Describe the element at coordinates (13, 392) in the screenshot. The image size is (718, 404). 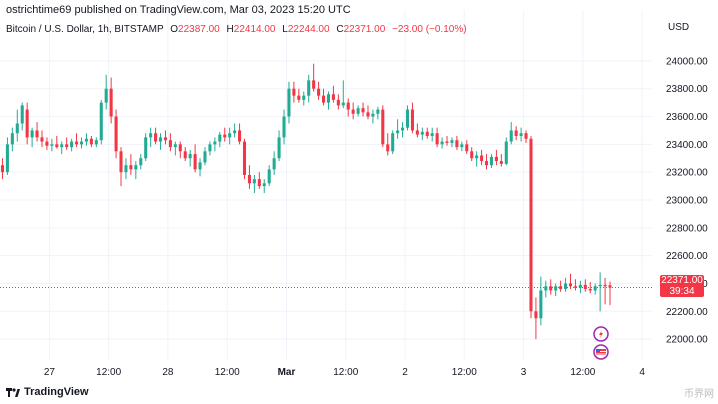
I see `tradingview-logo-icon` at that location.